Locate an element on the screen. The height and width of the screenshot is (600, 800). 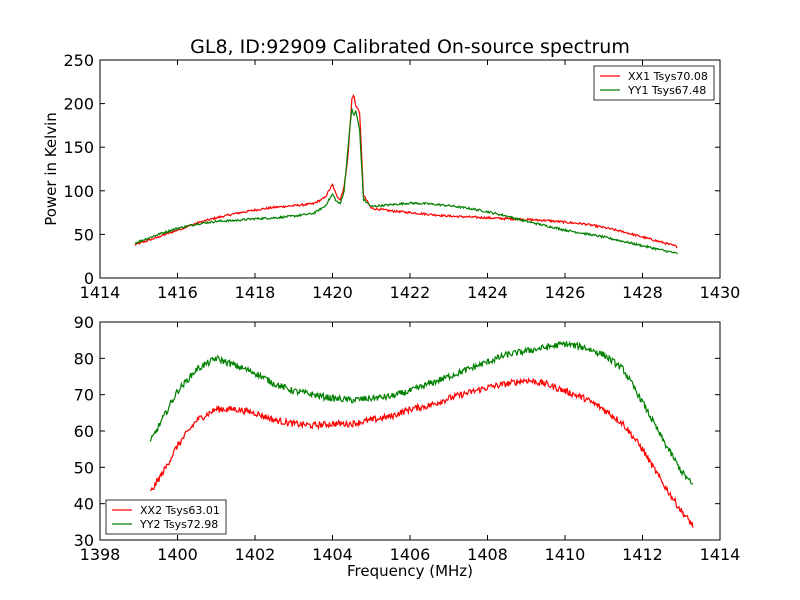
y-axis-label: Power in Kelvin is located at coordinates (51, 169).